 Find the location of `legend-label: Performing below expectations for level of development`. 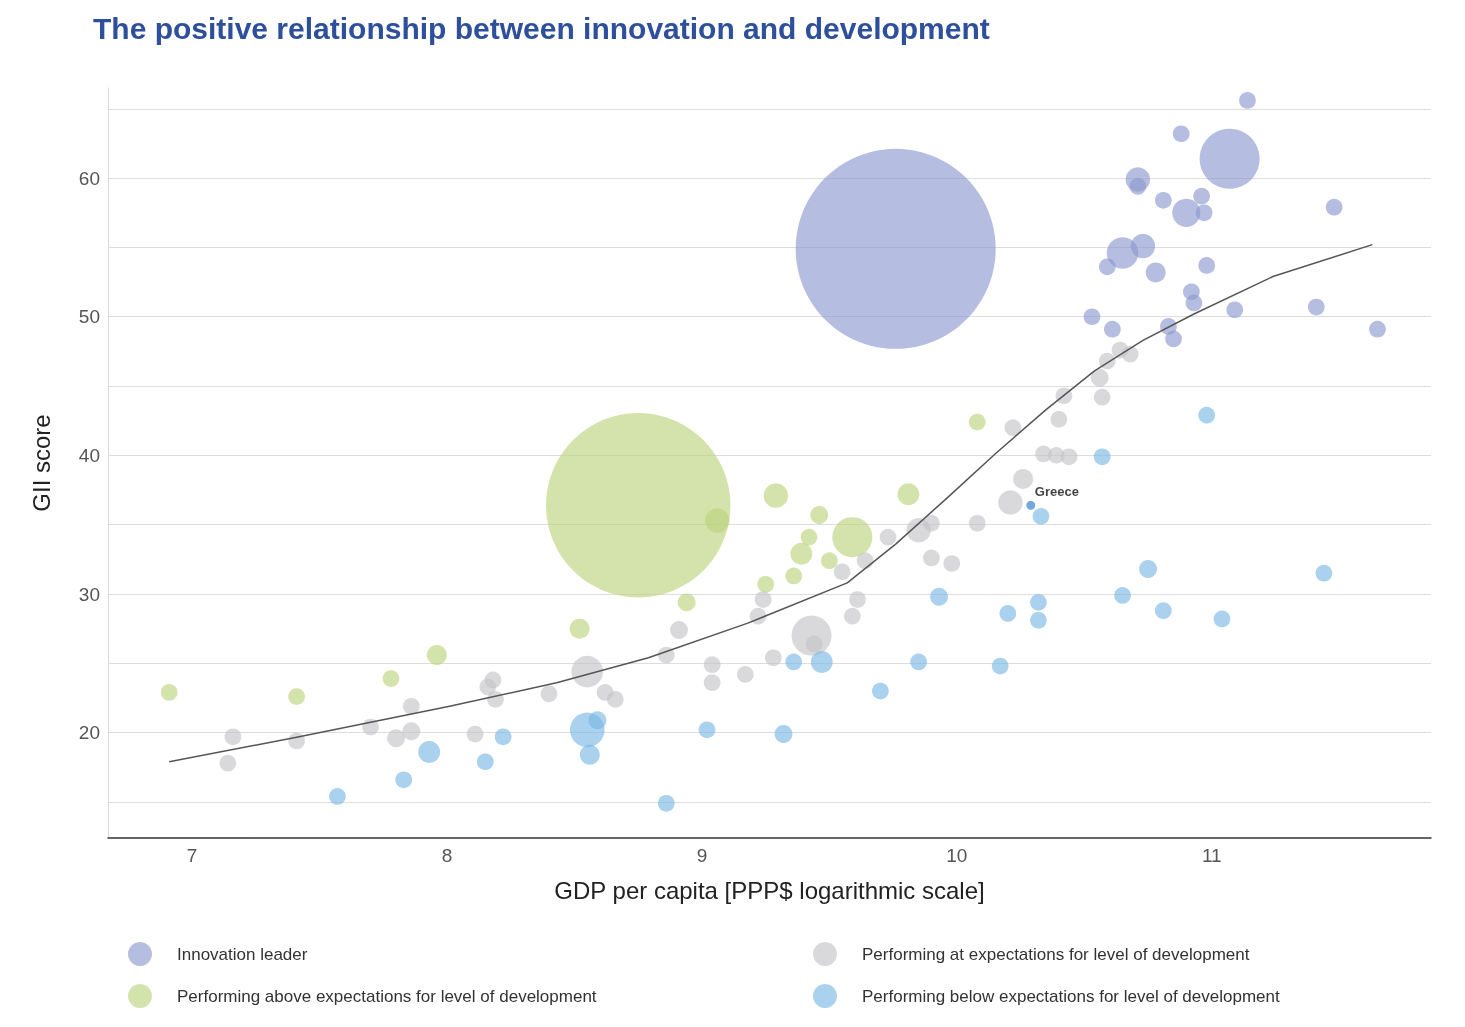

legend-label: Performing below expectations for level of development is located at coordinates (1071, 996).